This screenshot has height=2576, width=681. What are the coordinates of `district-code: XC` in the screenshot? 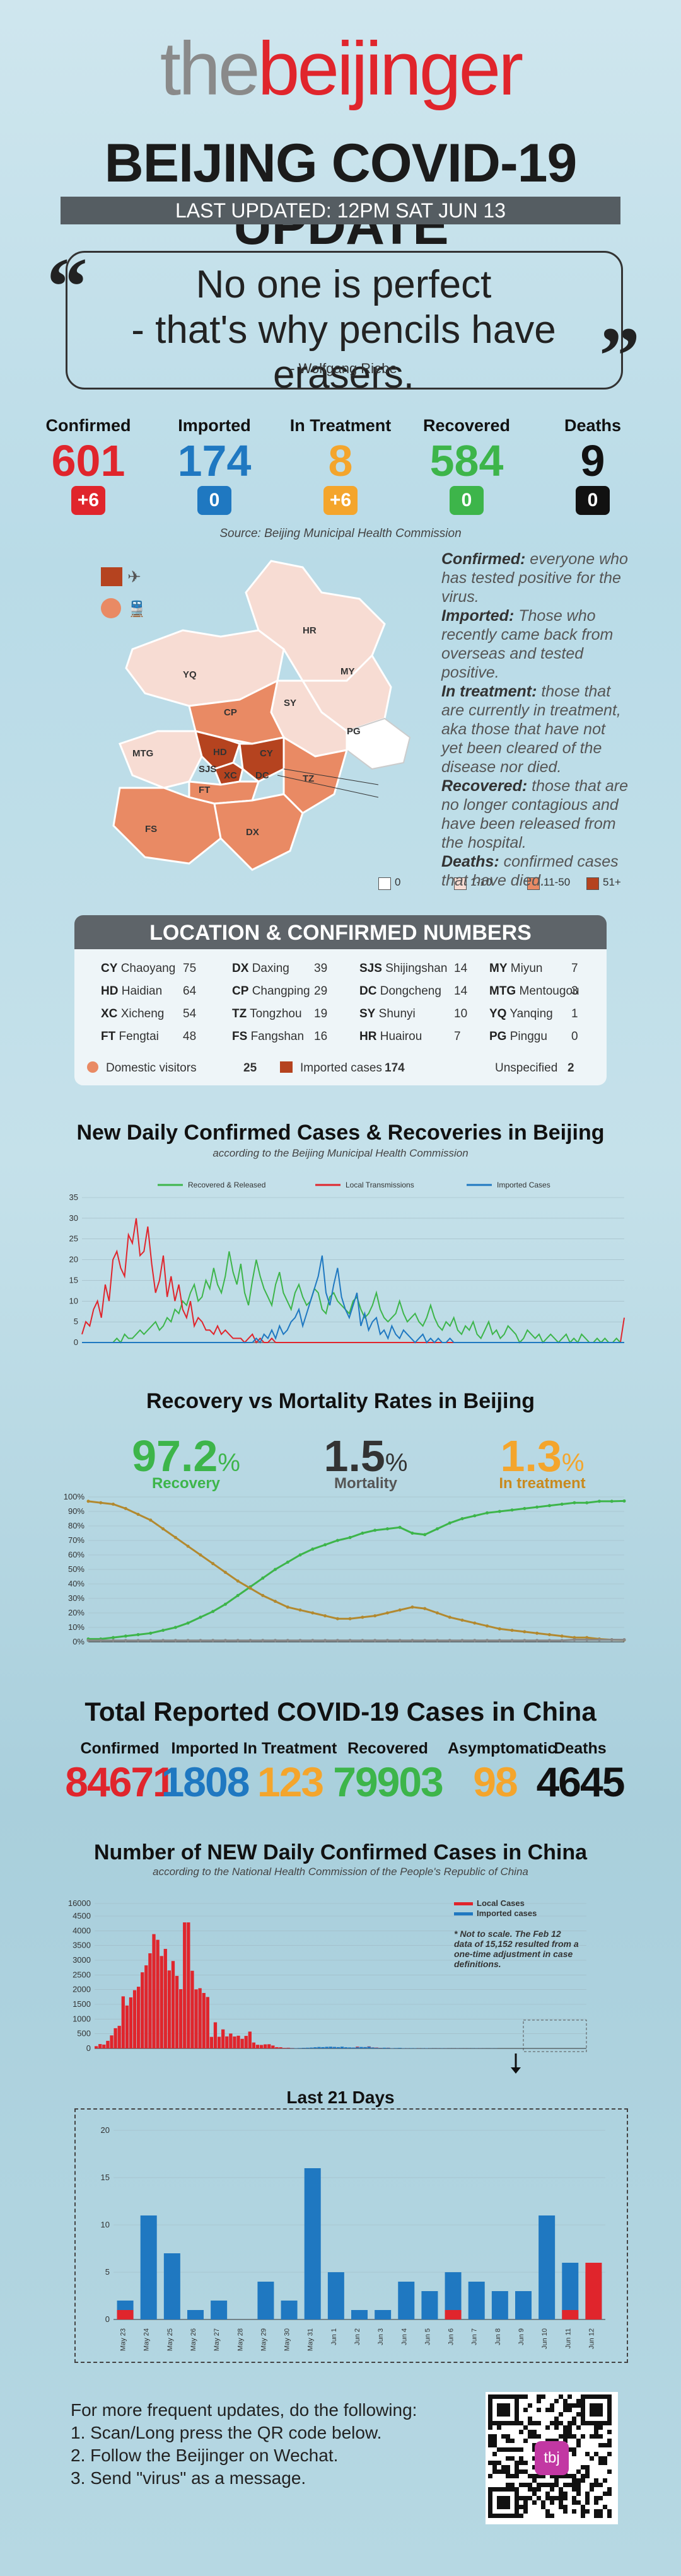 It's located at (109, 1014).